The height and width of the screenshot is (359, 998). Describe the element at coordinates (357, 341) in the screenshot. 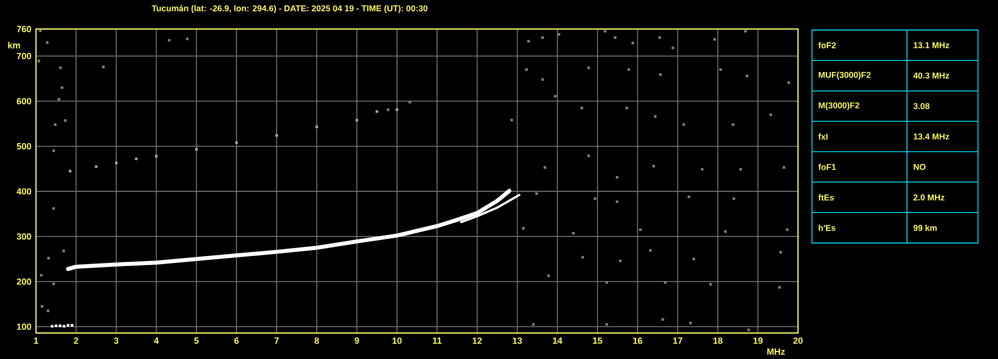

I see `x-tick-label: 9` at that location.